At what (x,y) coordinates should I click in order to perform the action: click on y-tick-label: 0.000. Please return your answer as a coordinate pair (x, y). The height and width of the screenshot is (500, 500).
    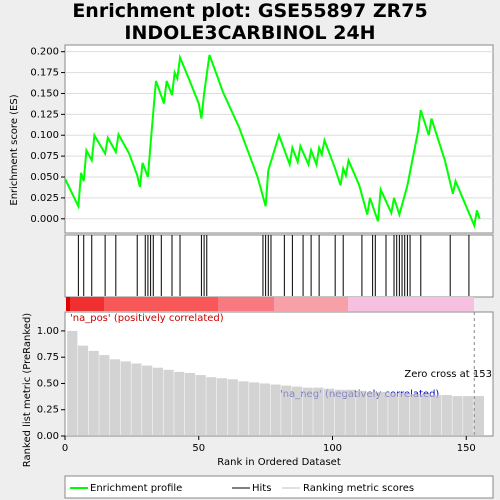
    Looking at the image, I should click on (44, 219).